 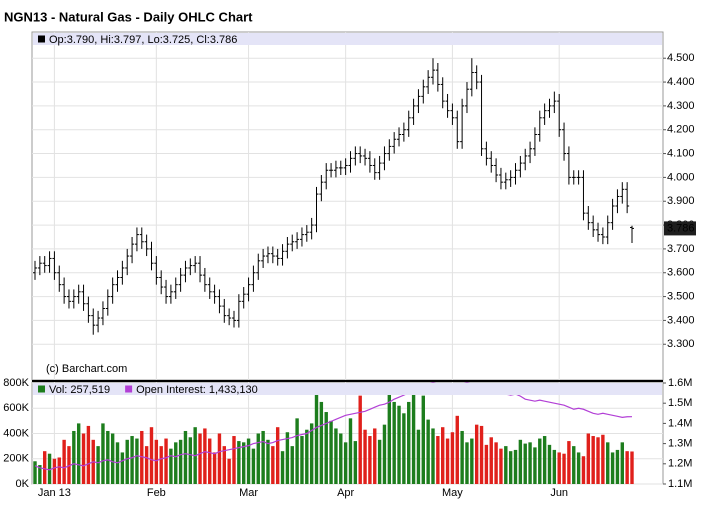 What do you see at coordinates (680, 423) in the screenshot?
I see `y2-tick-label: 1.4M` at bounding box center [680, 423].